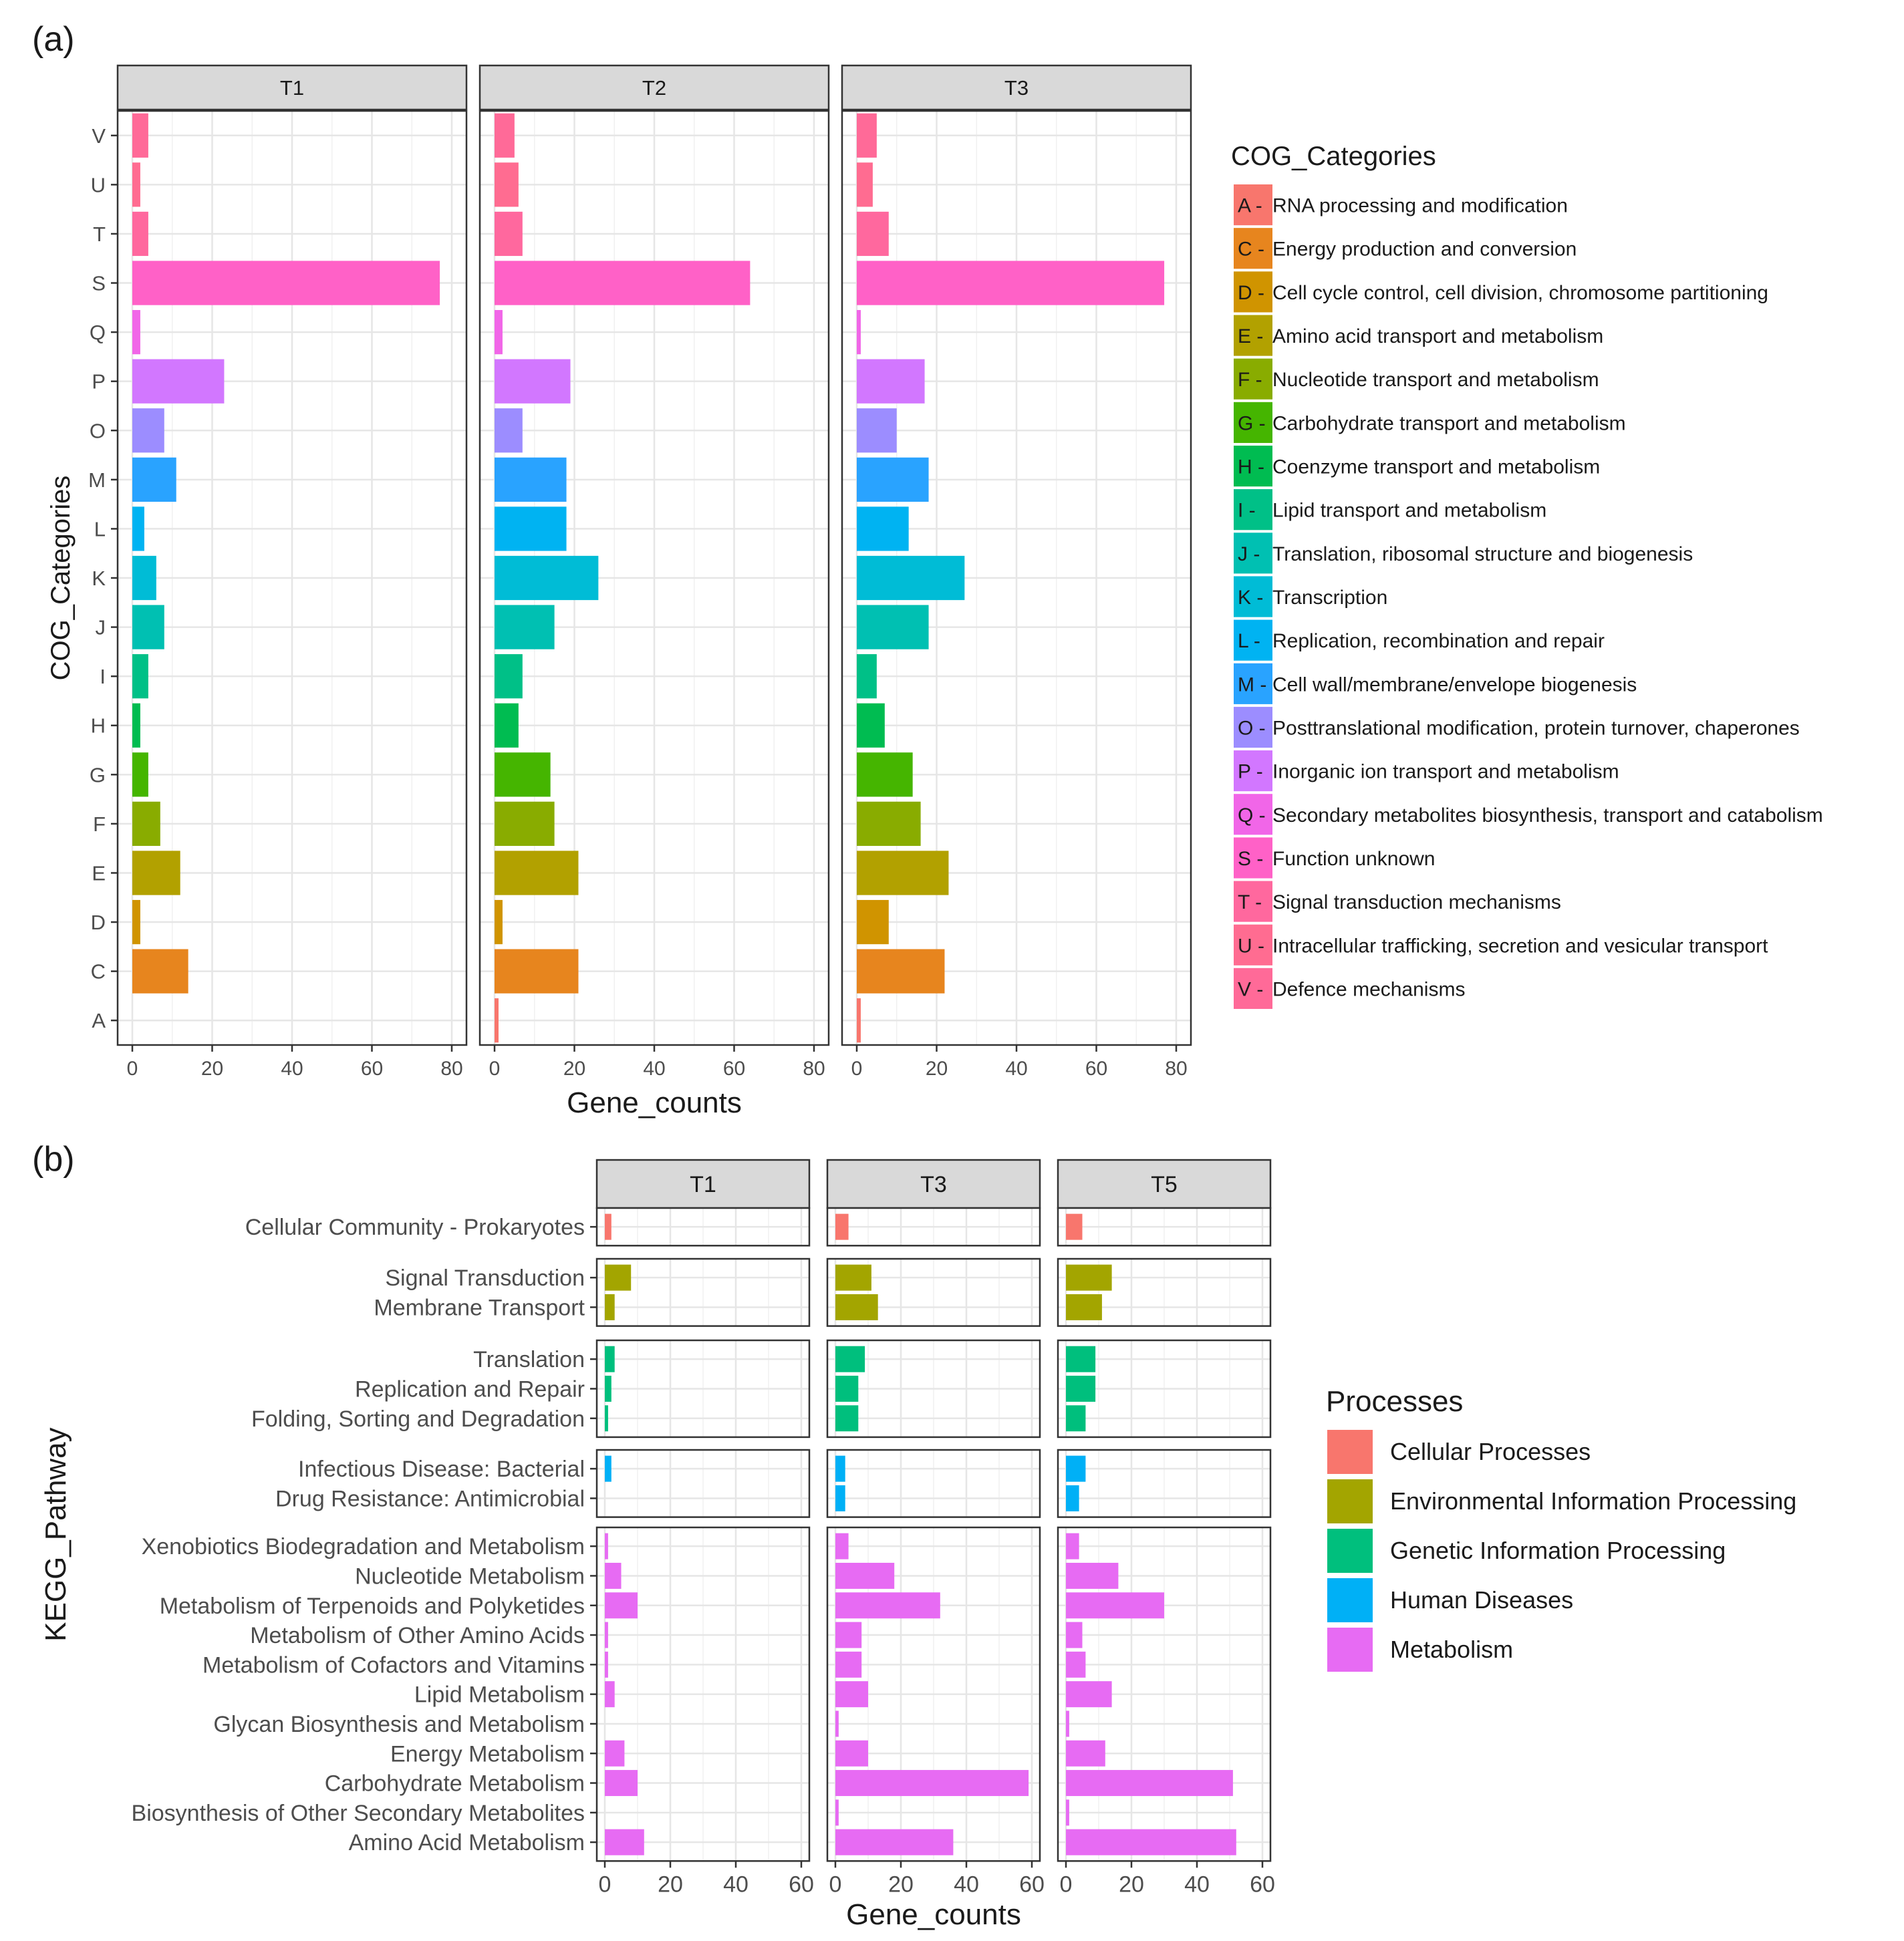 The width and height of the screenshot is (1904, 1941). Describe the element at coordinates (1445, 772) in the screenshot. I see `legend-label: Inorganic ion transport and metabolism` at that location.